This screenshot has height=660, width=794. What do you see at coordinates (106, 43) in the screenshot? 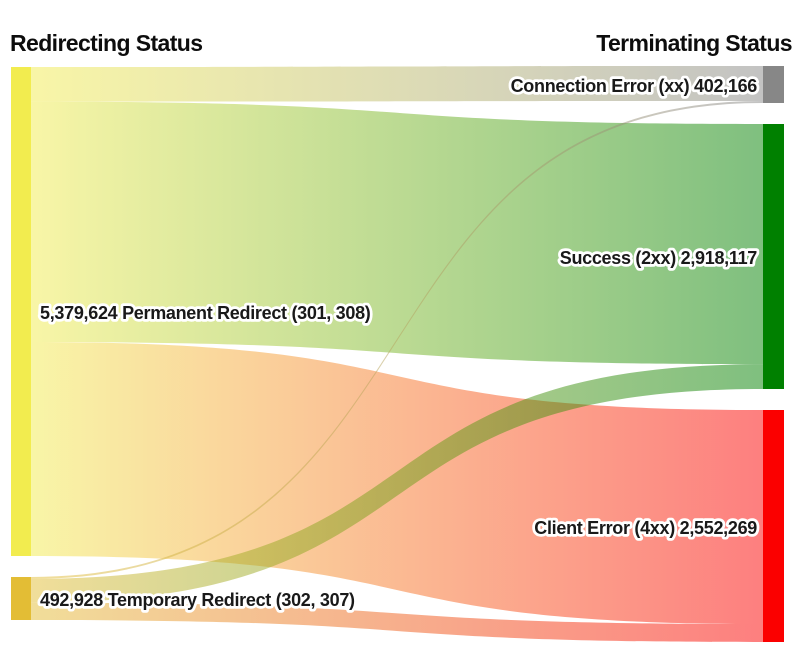
I see `left-column-title: Redirecting Status` at bounding box center [106, 43].